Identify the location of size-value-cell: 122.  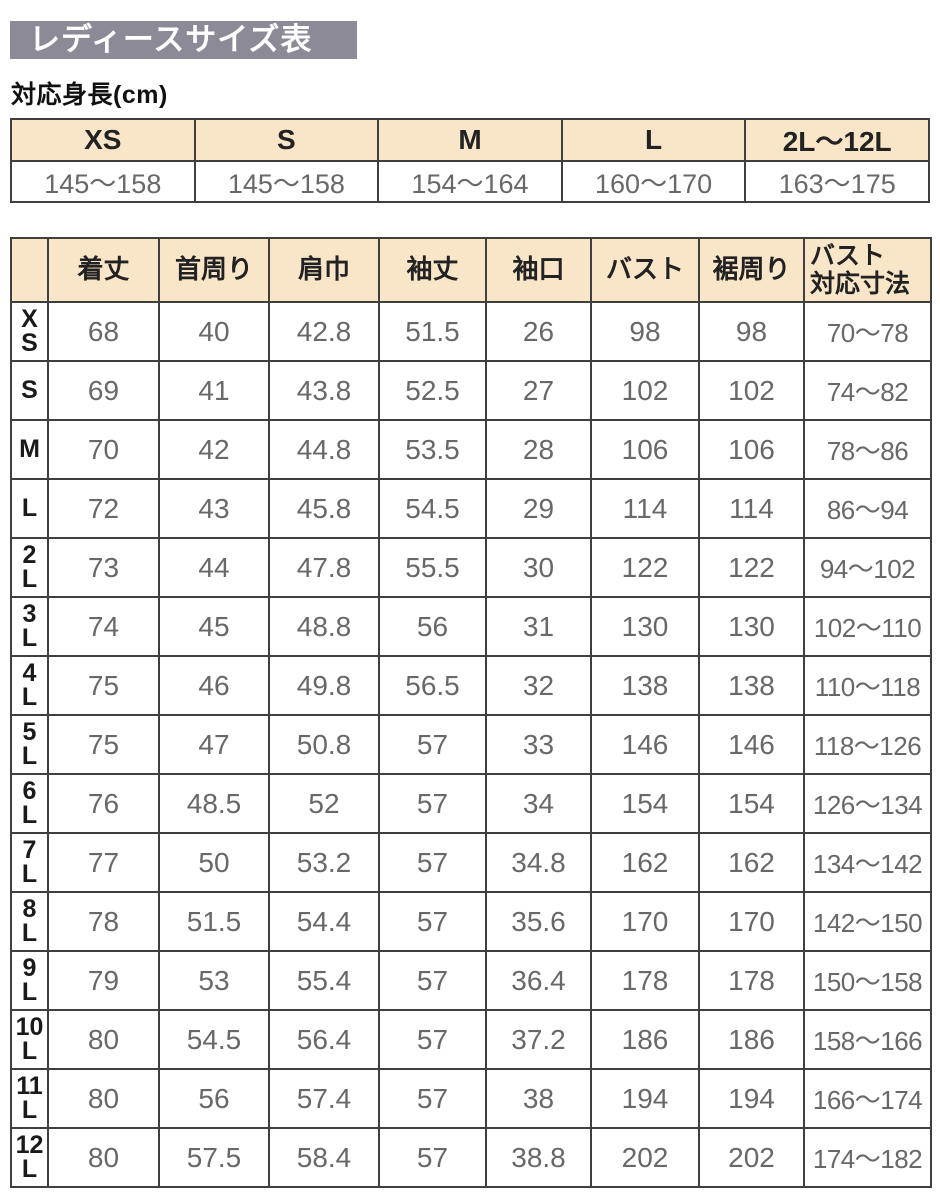
(751, 567).